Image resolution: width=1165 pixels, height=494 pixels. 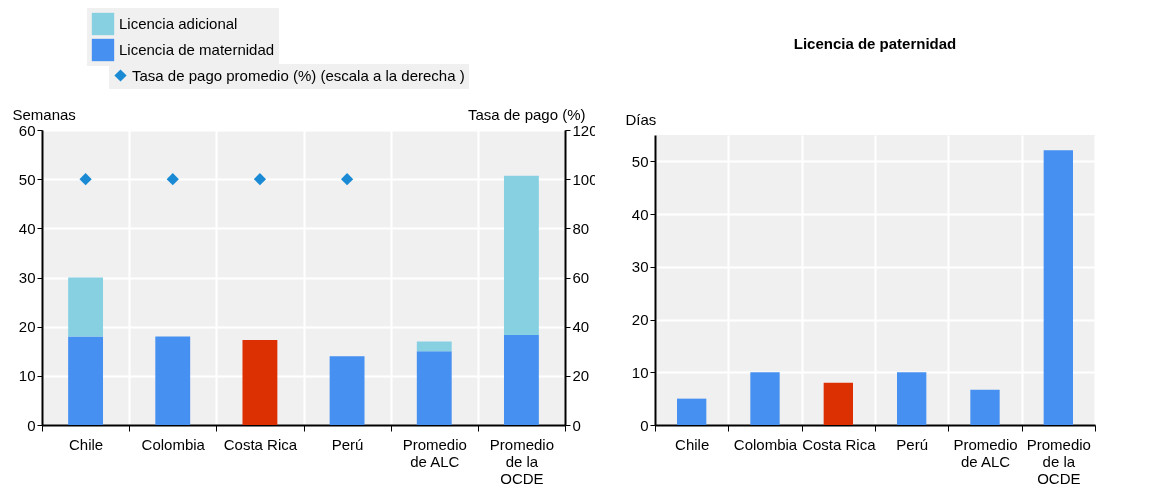 What do you see at coordinates (27, 130) in the screenshot?
I see `y-tick-label: 60` at bounding box center [27, 130].